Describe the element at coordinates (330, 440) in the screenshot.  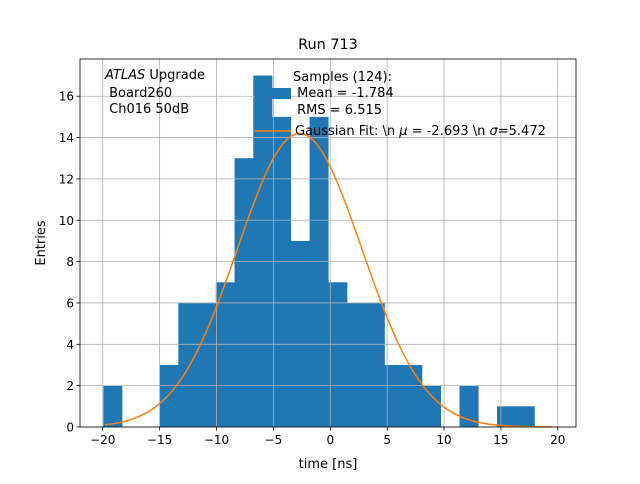
I see `x-tick-label: 0` at that location.